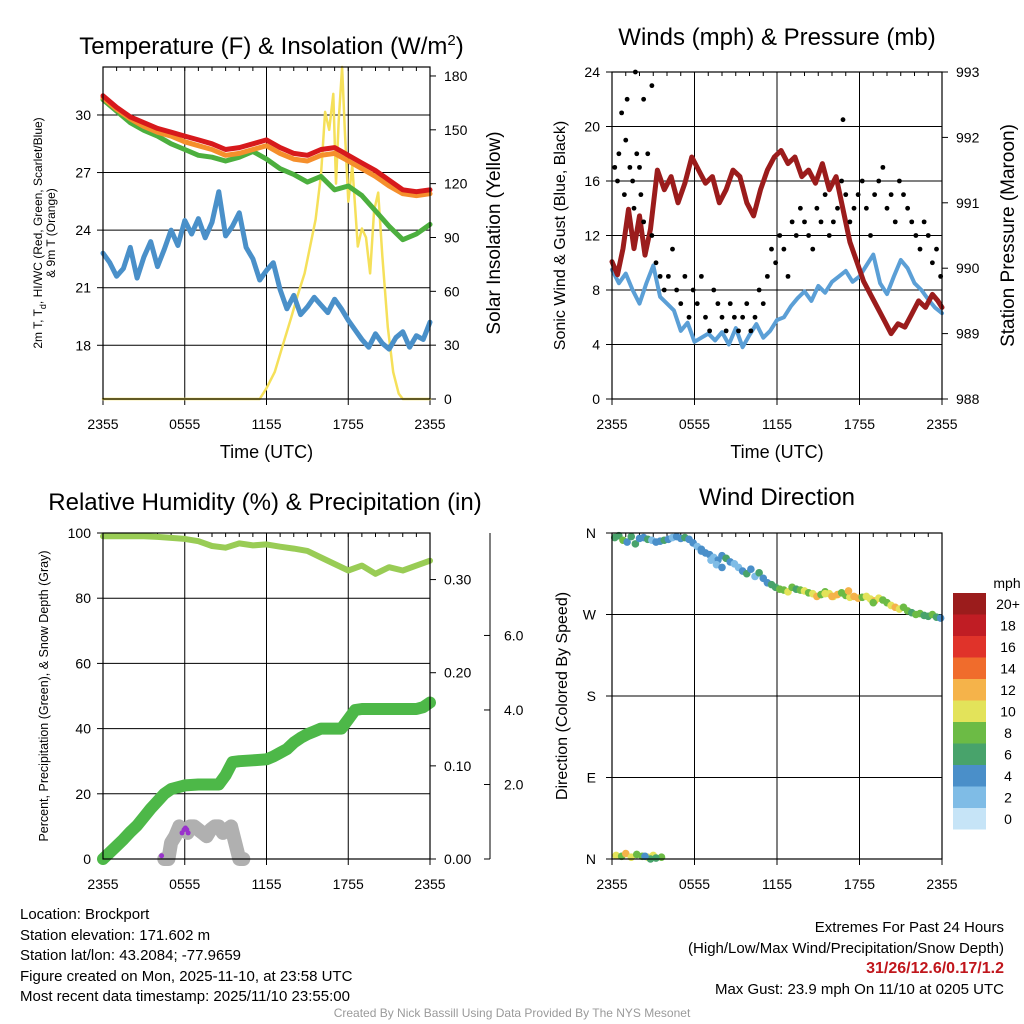 Image resolution: width=1024 pixels, height=1024 pixels. What do you see at coordinates (266, 780) in the screenshot?
I see `humidity-series-precipitation` at bounding box center [266, 780].